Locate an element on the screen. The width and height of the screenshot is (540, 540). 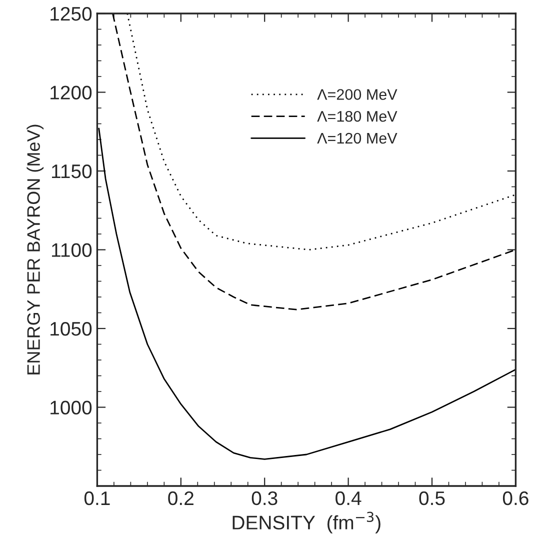
x-tick-label: 0.5 is located at coordinates (432, 498).